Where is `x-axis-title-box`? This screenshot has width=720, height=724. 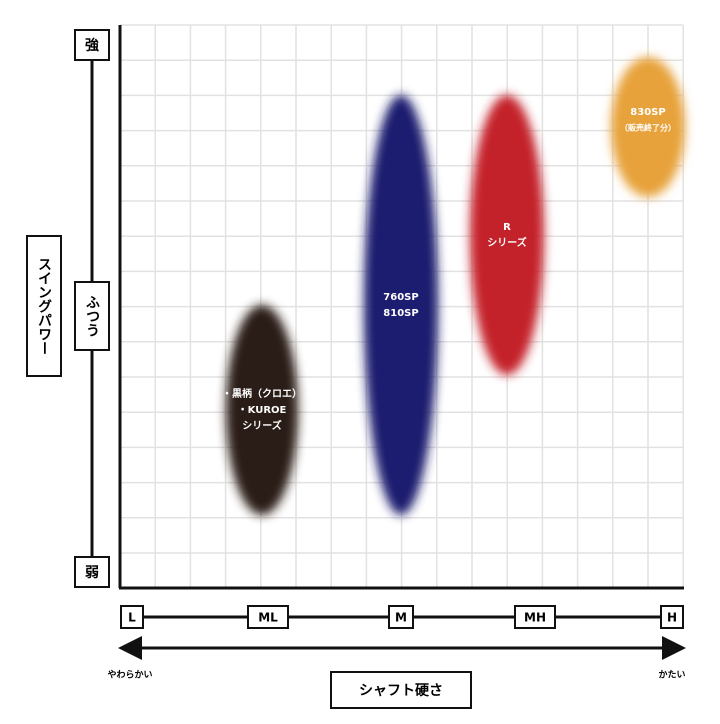 x-axis-title-box is located at coordinates (401, 690).